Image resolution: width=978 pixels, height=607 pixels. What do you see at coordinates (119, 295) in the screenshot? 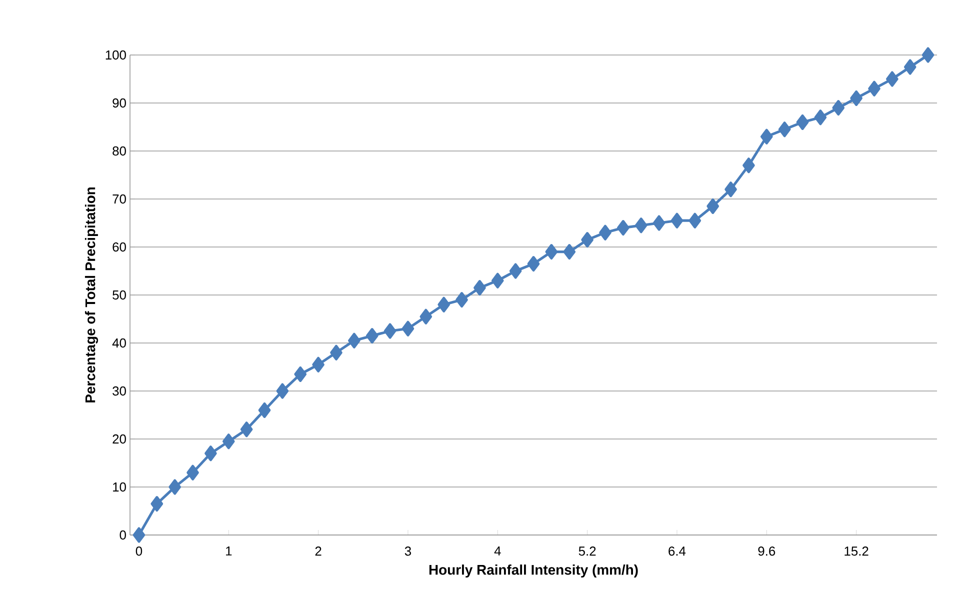
I see `y-tick-label: 50` at bounding box center [119, 295].